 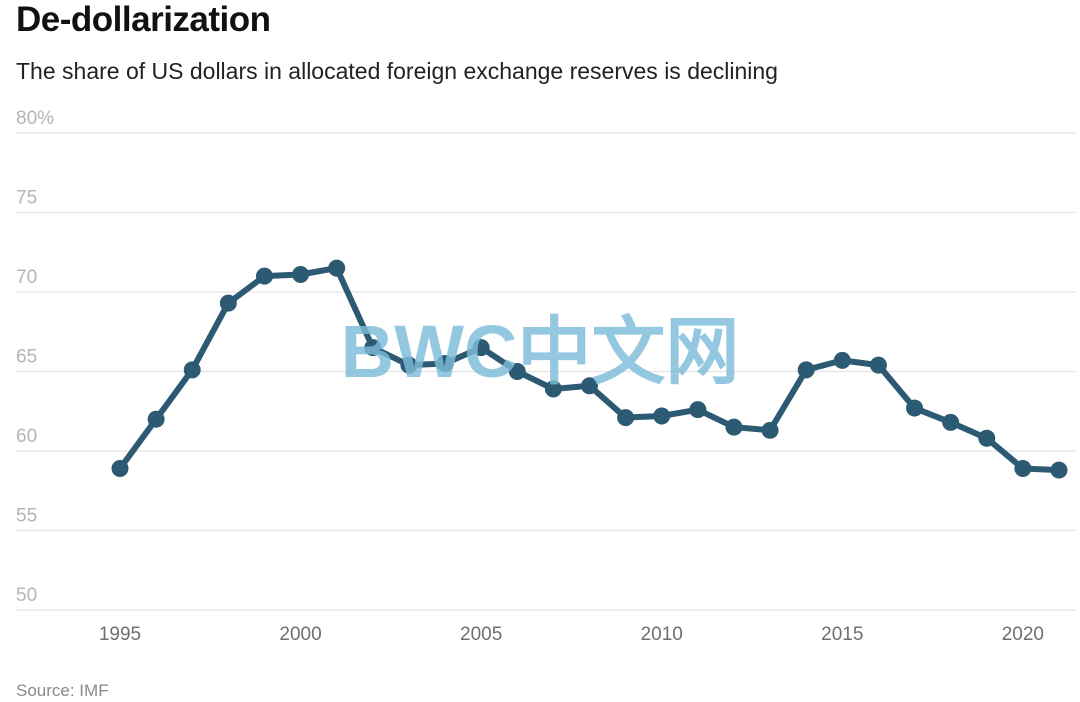 What do you see at coordinates (481, 634) in the screenshot?
I see `x-tick-label: 2005` at bounding box center [481, 634].